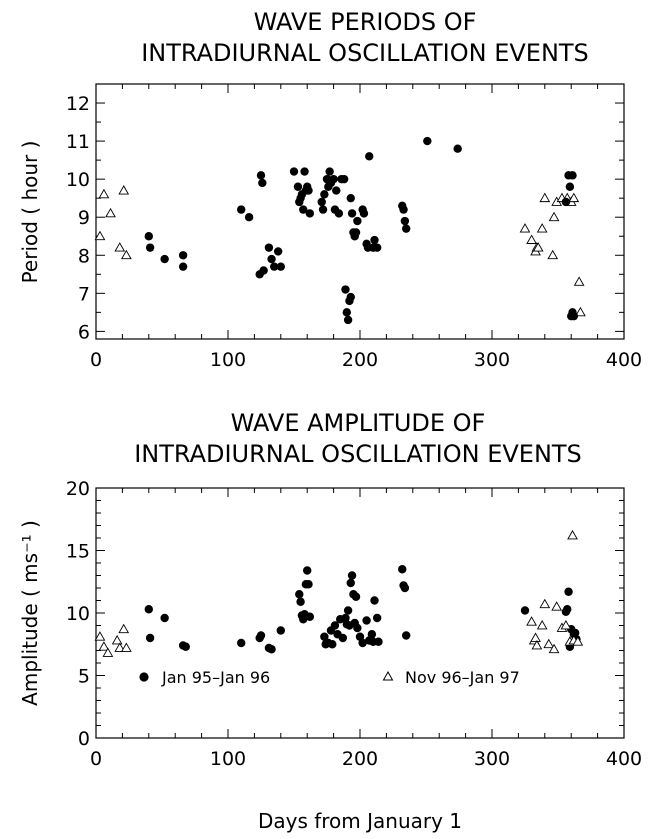 This screenshot has width=662, height=839. I want to click on legend-marker-filled-circle, so click(144, 677).